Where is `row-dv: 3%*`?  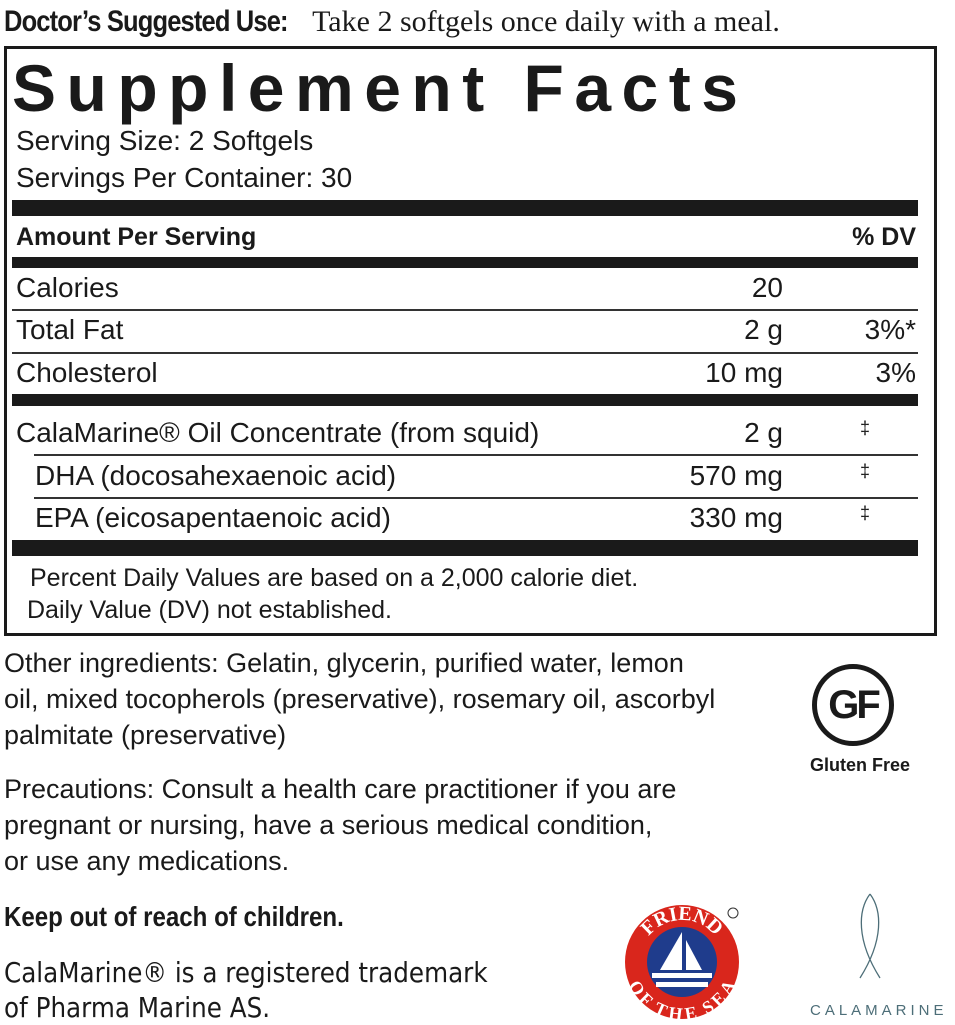
row-dv: 3%* is located at coordinates (890, 329).